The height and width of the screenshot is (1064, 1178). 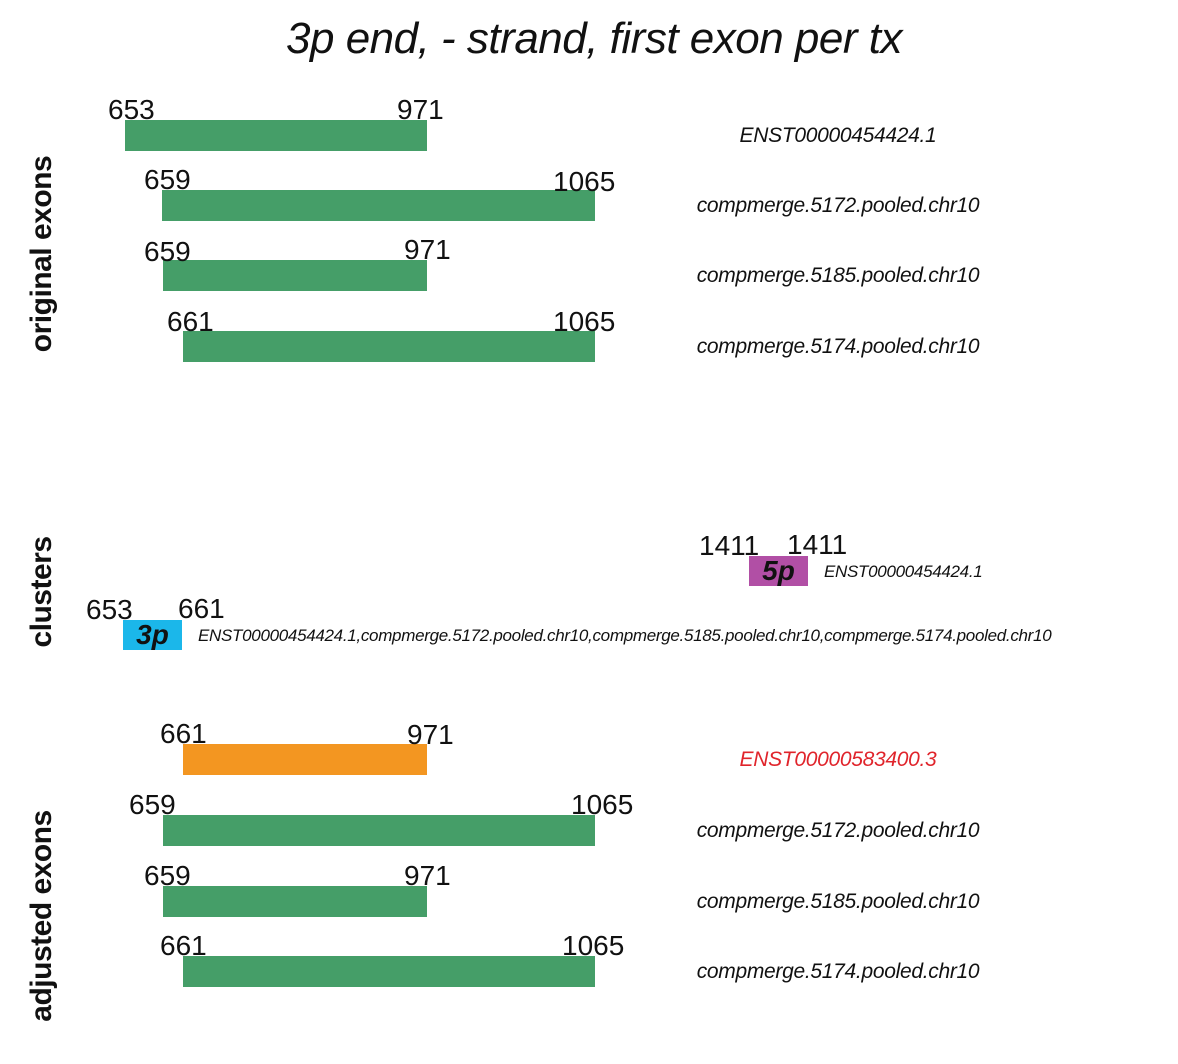 What do you see at coordinates (41, 254) in the screenshot?
I see `section-label-original: original exons` at bounding box center [41, 254].